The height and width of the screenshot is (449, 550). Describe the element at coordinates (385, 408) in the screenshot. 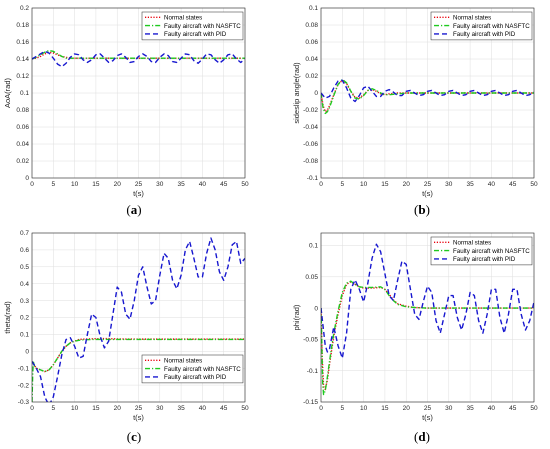

I see `panel-d-x-tick-label: 15` at that location.